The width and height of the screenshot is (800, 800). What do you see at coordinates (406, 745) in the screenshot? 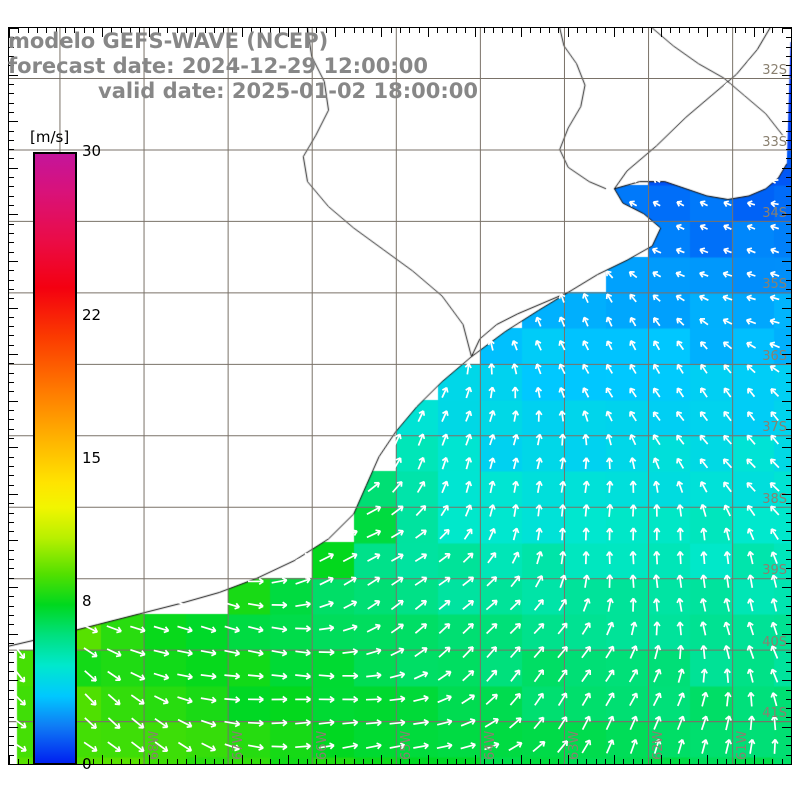
I see `lon-label: 65W` at bounding box center [406, 745].